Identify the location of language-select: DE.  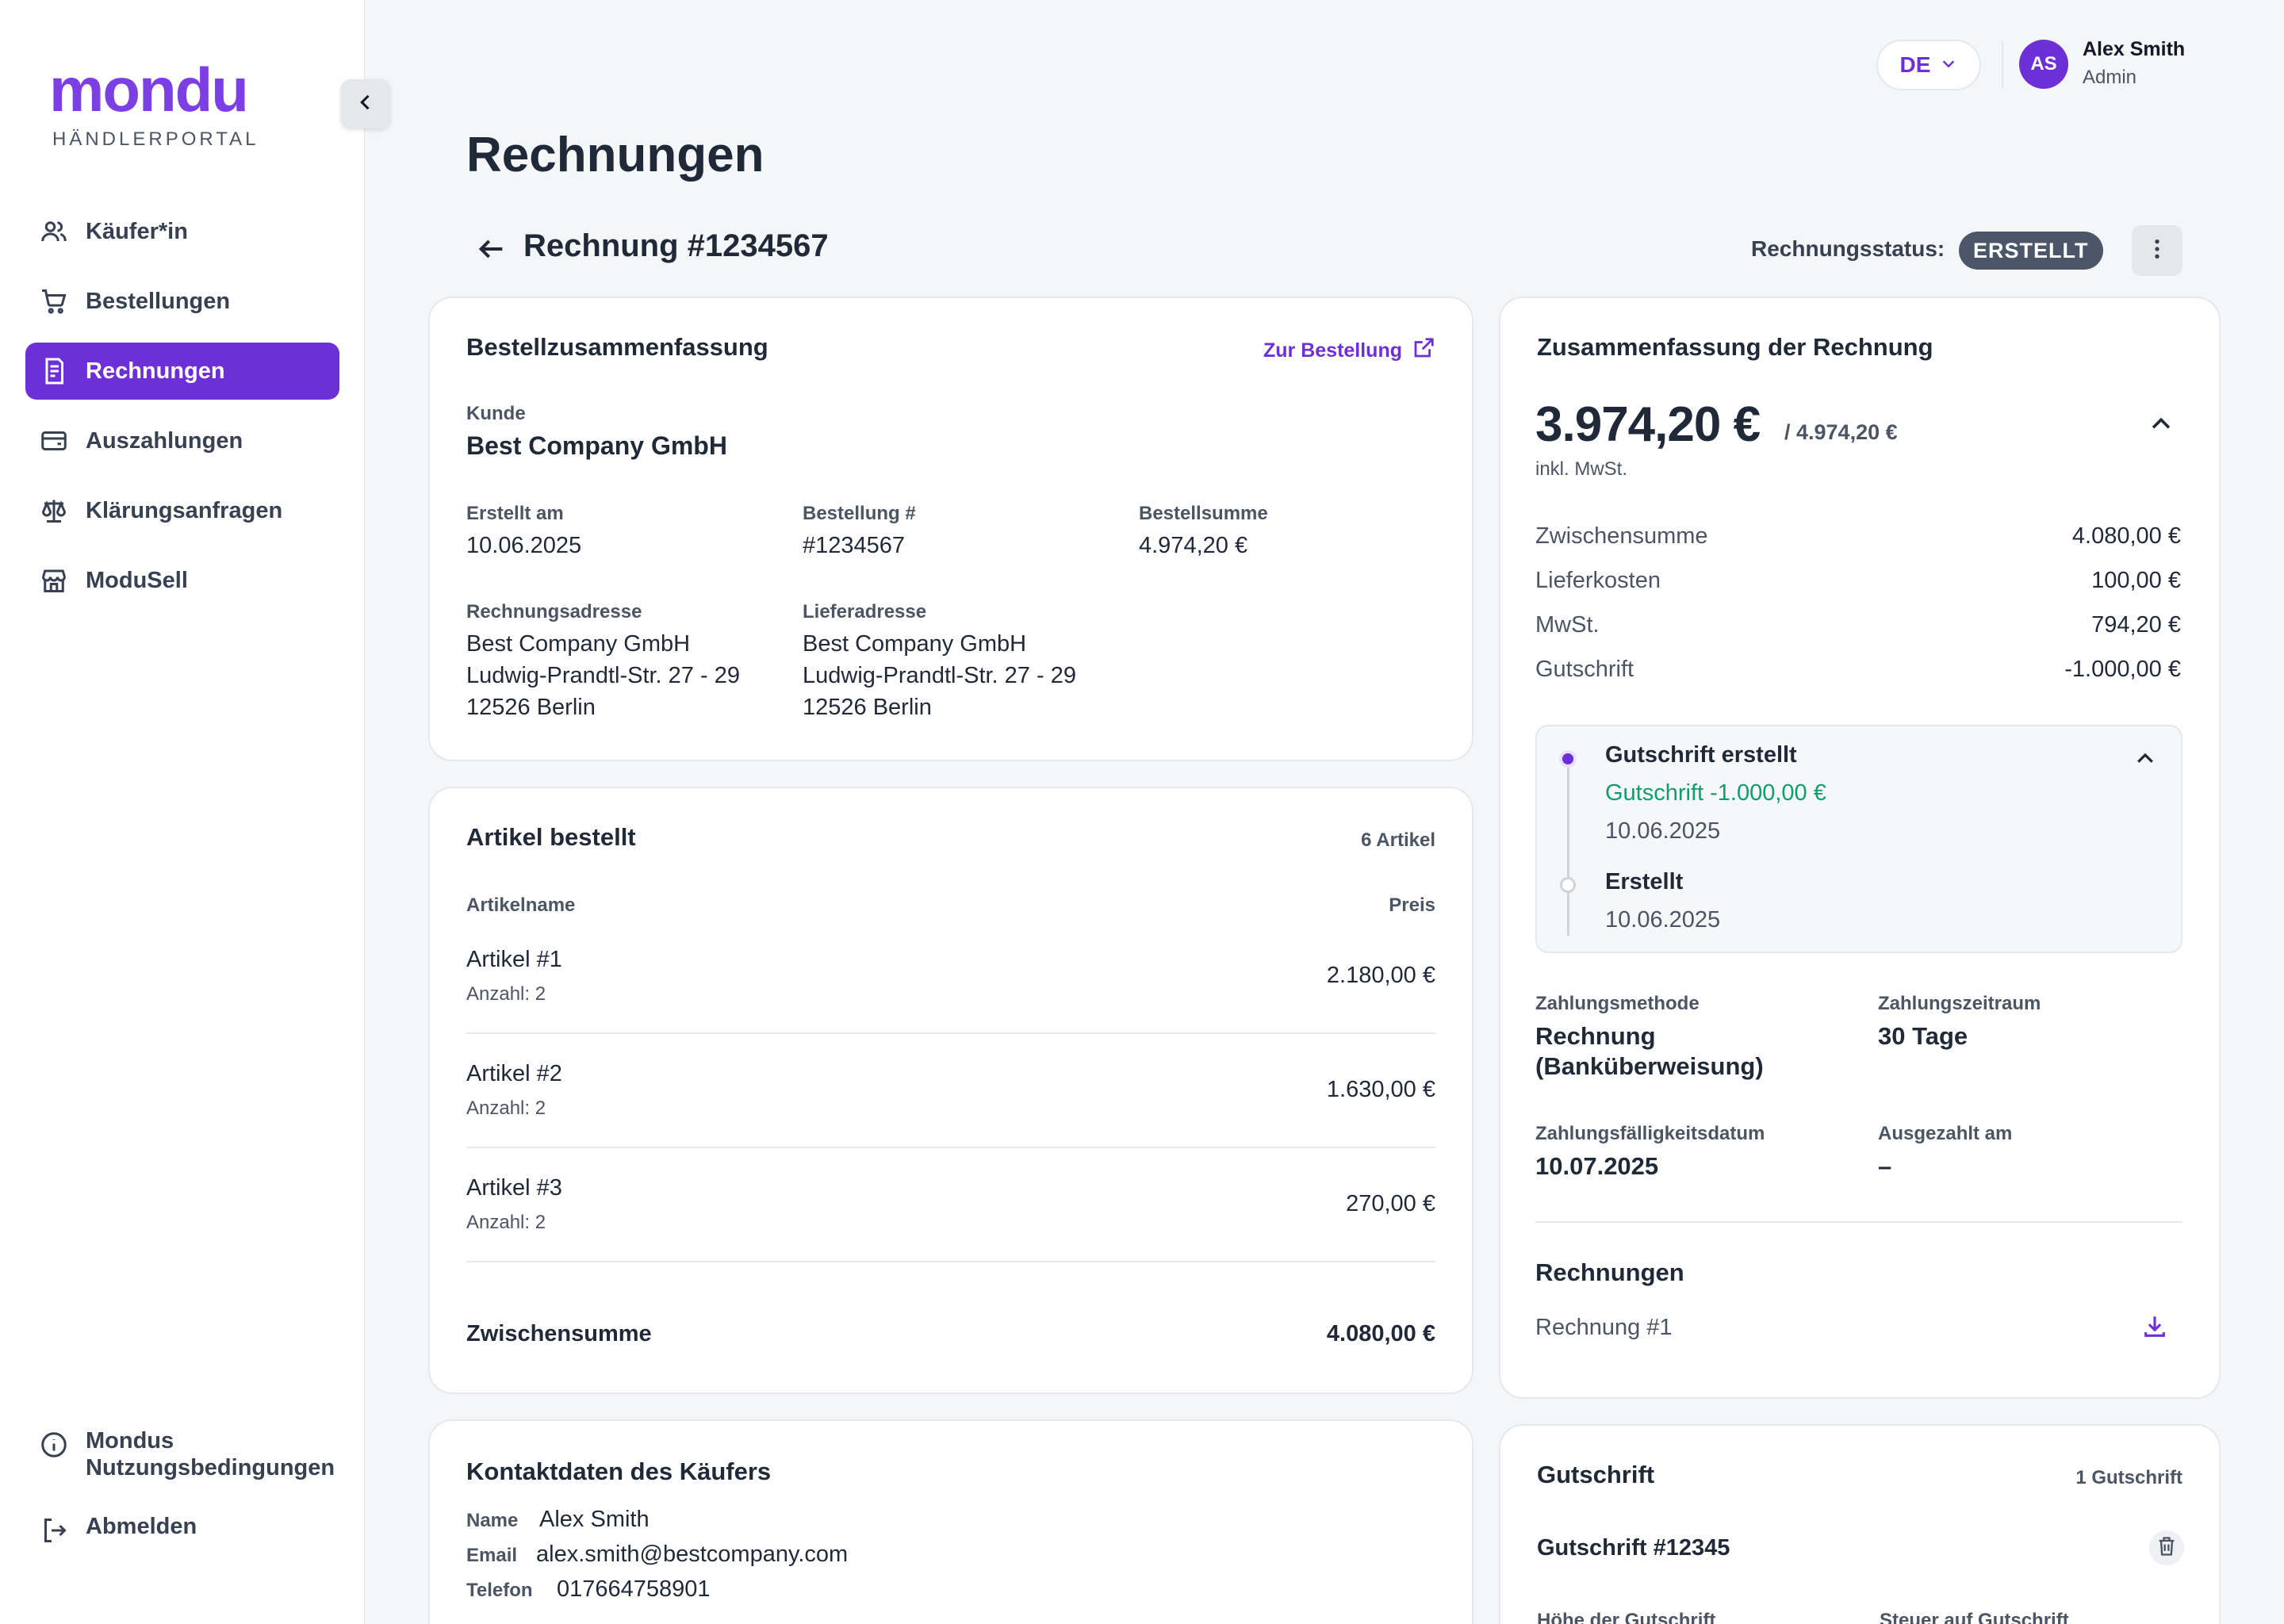
(1928, 65).